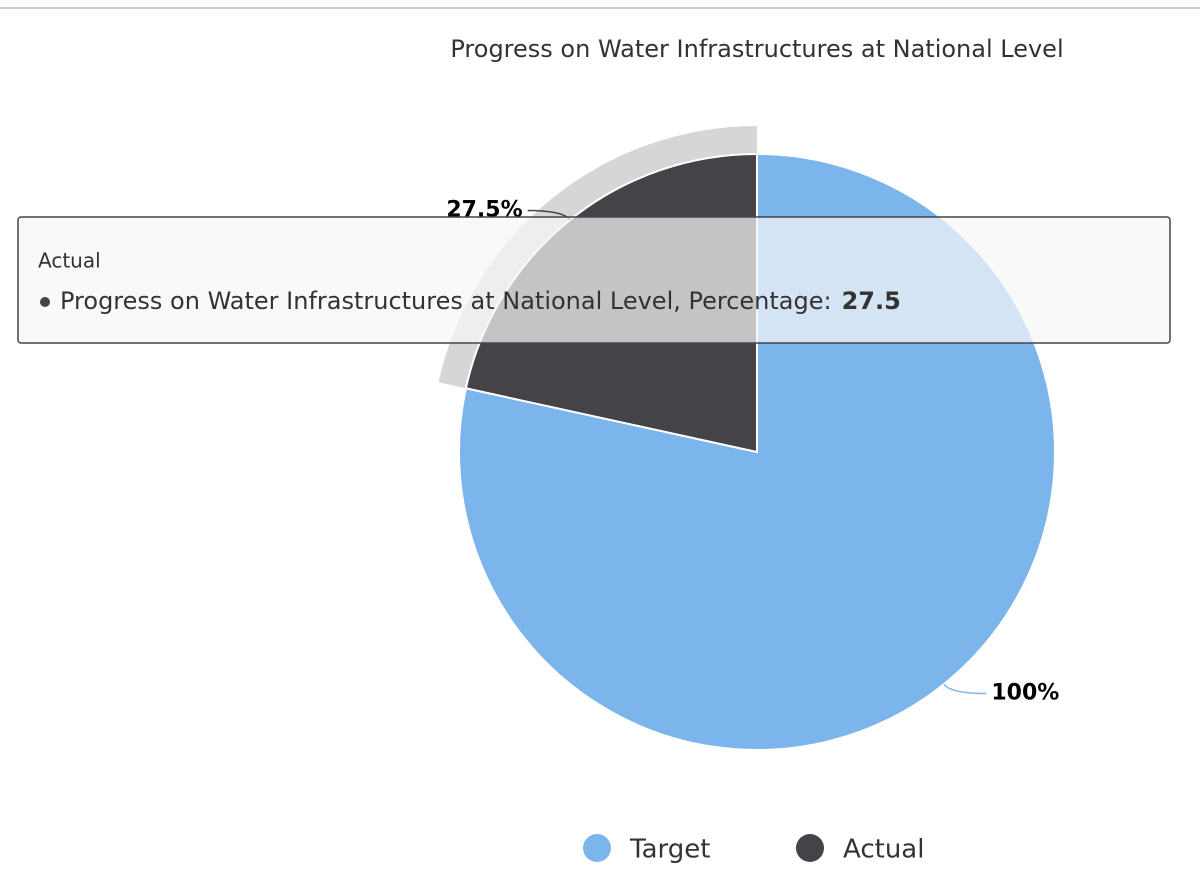 Image resolution: width=1200 pixels, height=872 pixels. What do you see at coordinates (883, 850) in the screenshot?
I see `legend-label: Actual` at bounding box center [883, 850].